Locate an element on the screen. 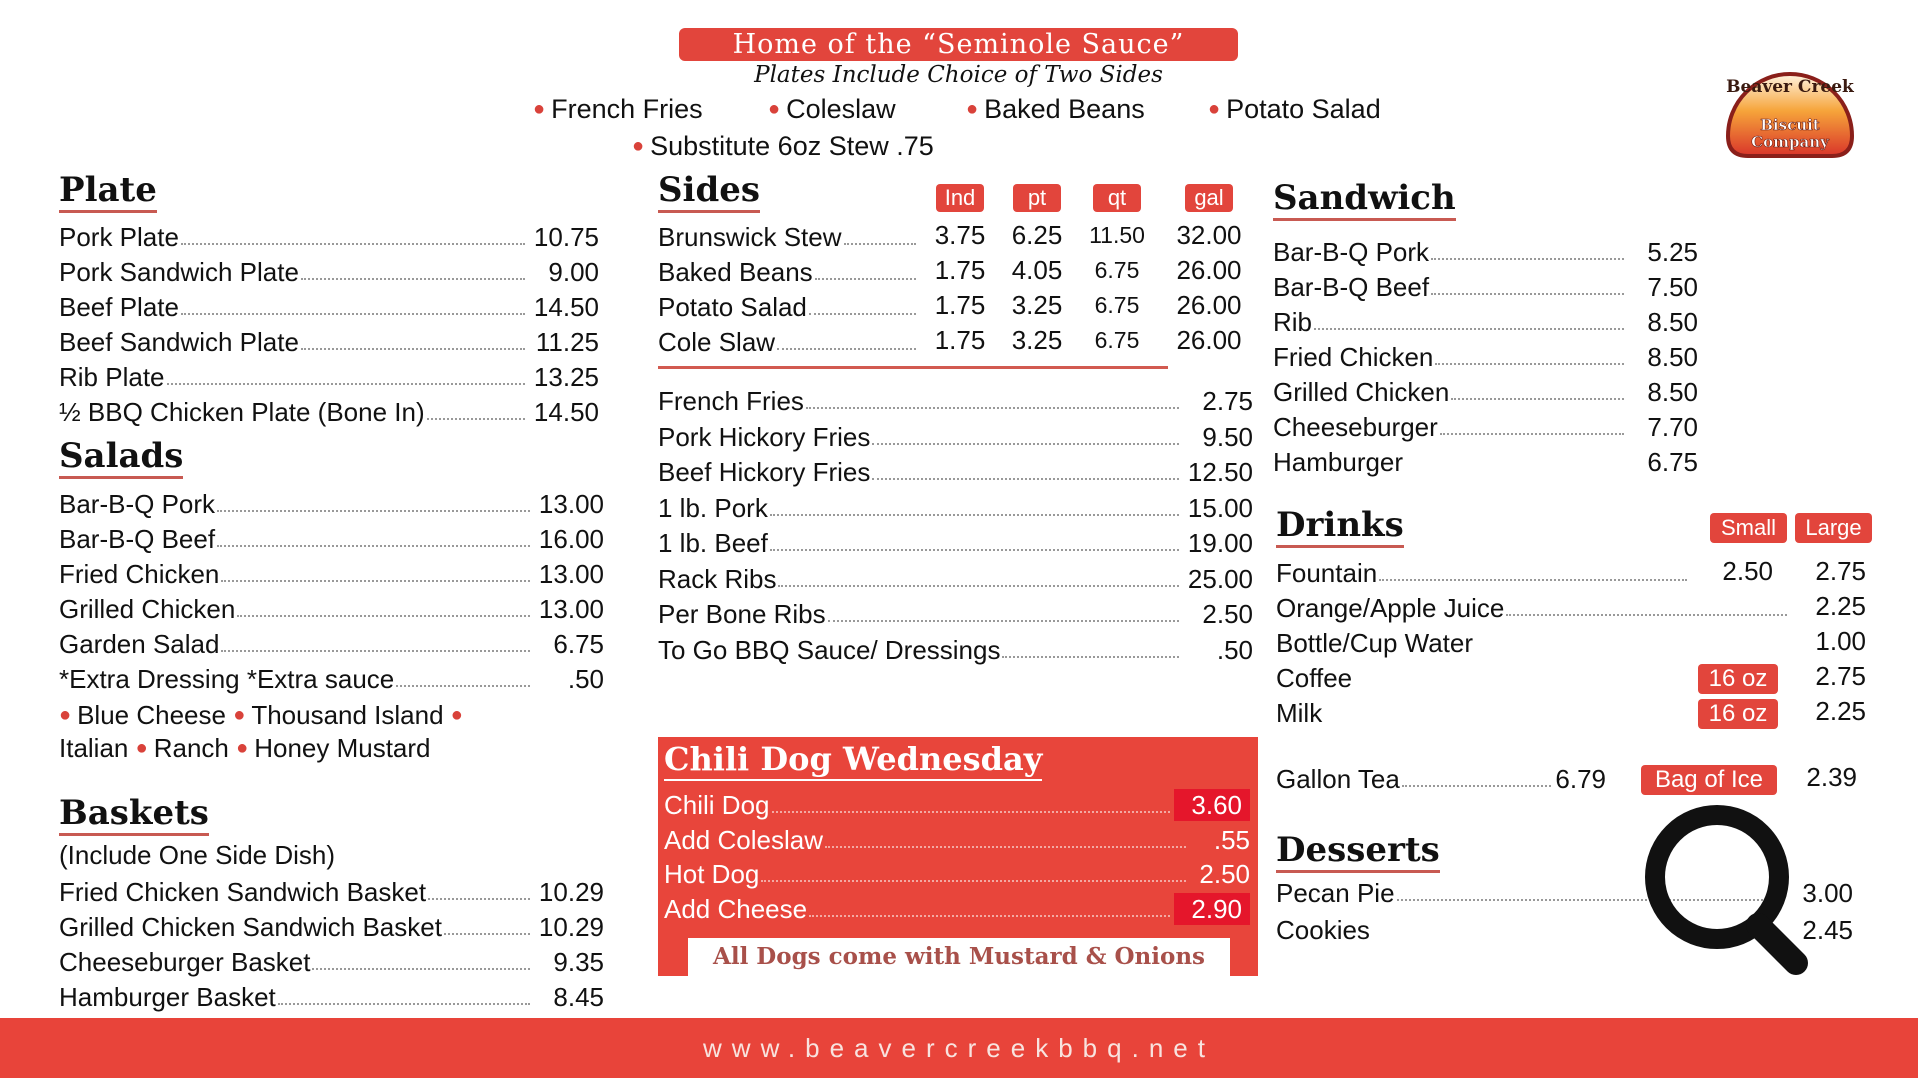 The height and width of the screenshot is (1078, 1918). menu-item: Pork Hickory Fries 9.50 is located at coordinates (955, 436).